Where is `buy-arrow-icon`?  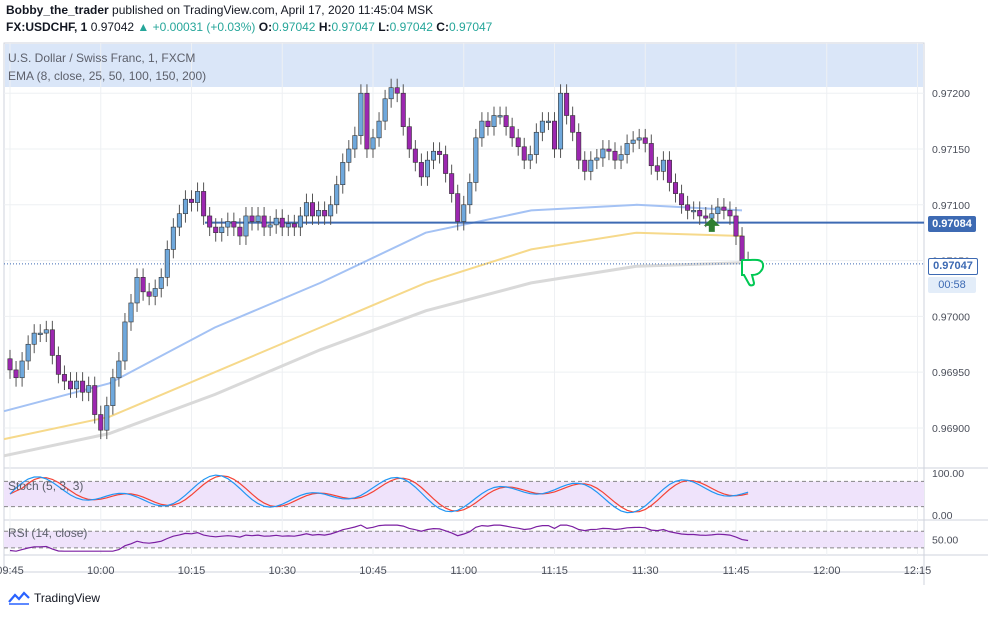
buy-arrow-icon is located at coordinates (711, 224).